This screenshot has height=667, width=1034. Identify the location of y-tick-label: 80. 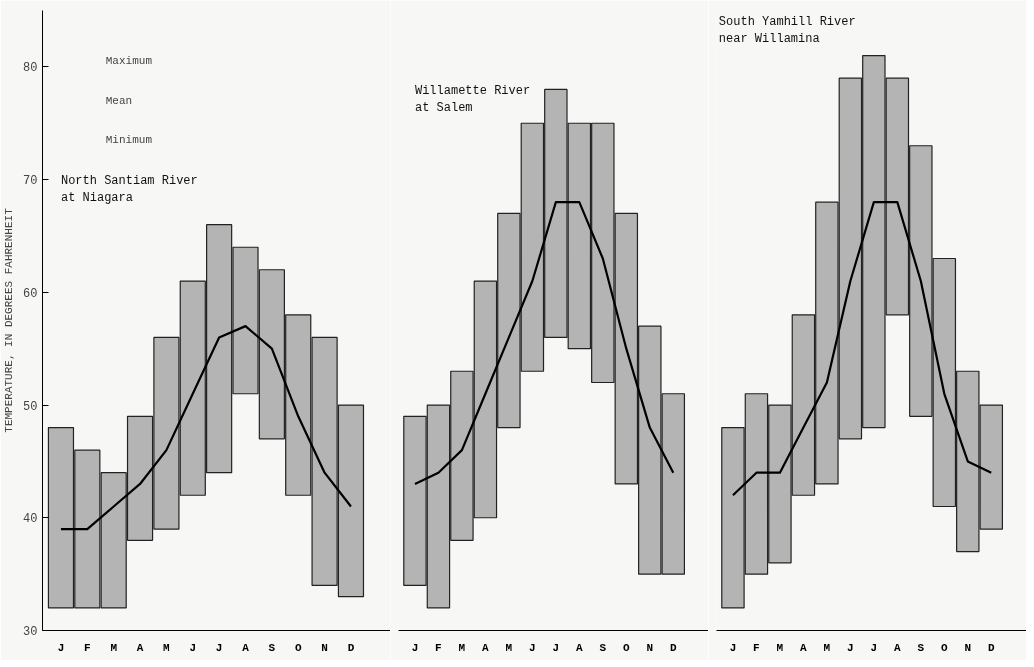
(30, 68).